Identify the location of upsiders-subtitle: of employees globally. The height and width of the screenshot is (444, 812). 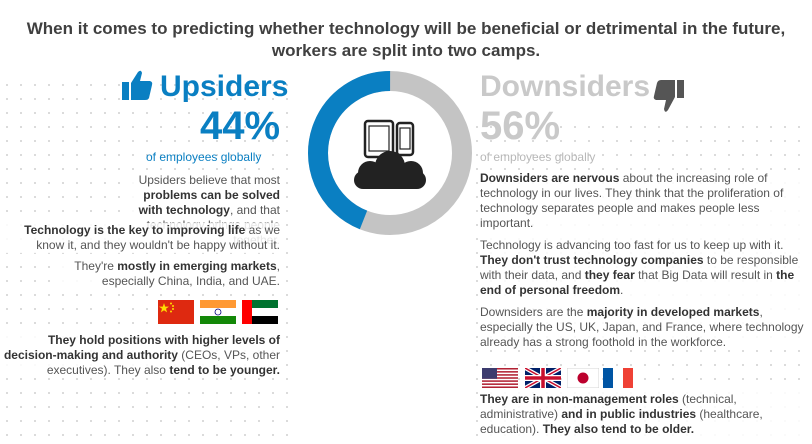
(204, 157).